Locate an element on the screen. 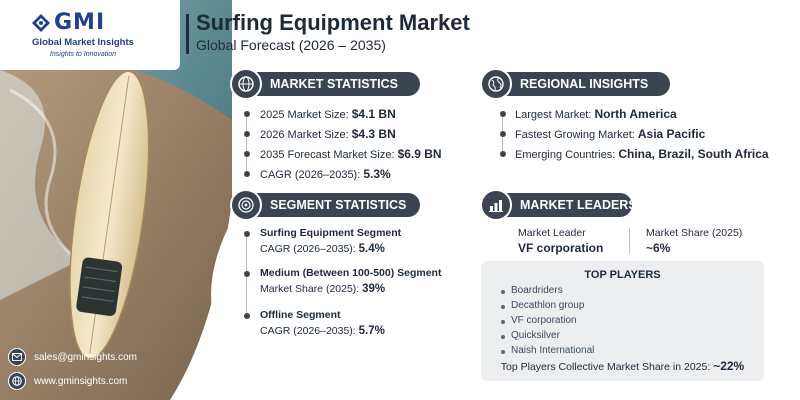  top-players-title: TOP PLAYERS is located at coordinates (622, 275).